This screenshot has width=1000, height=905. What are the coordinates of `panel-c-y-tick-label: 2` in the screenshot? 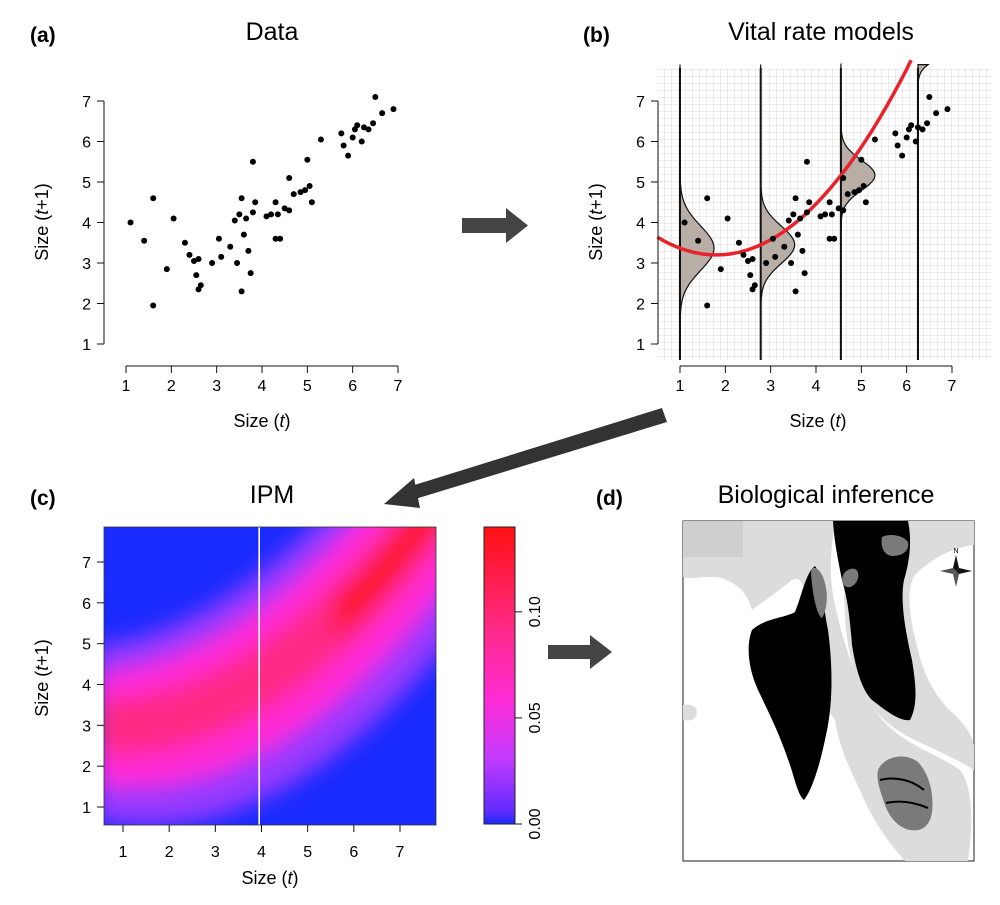 It's located at (86, 767).